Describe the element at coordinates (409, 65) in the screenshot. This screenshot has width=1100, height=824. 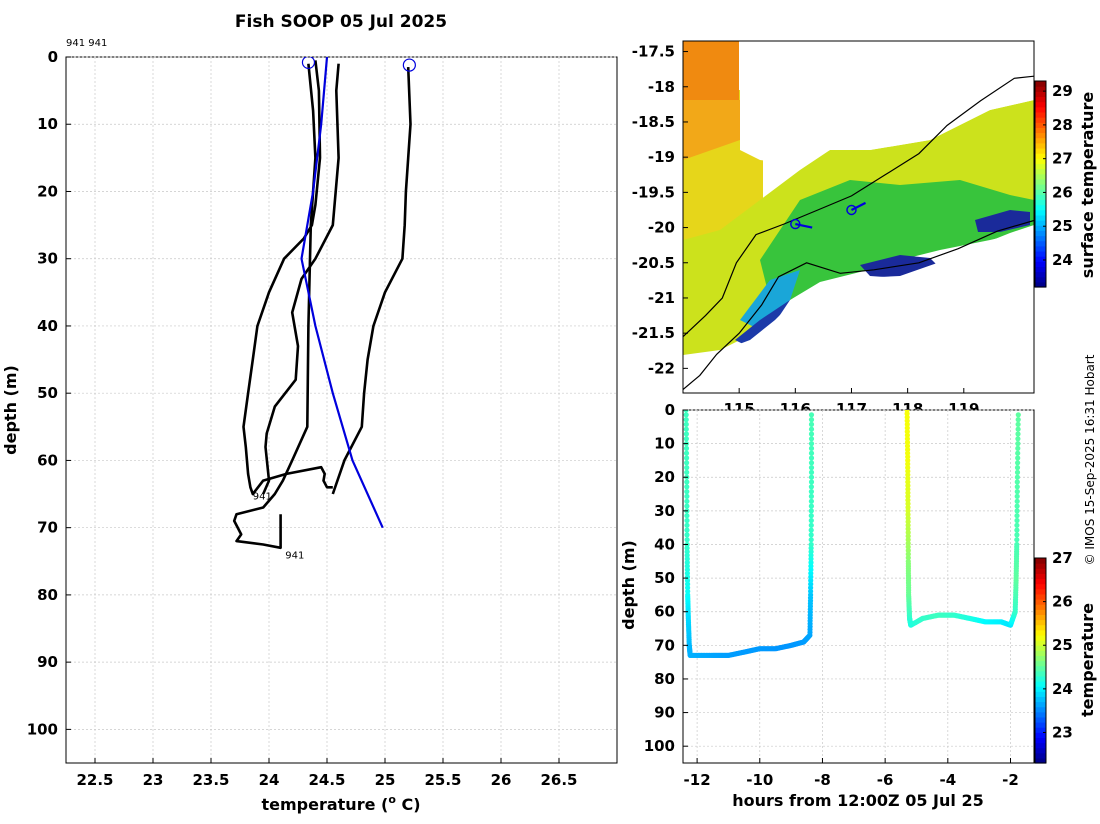
I see `profile-start-marker` at that location.